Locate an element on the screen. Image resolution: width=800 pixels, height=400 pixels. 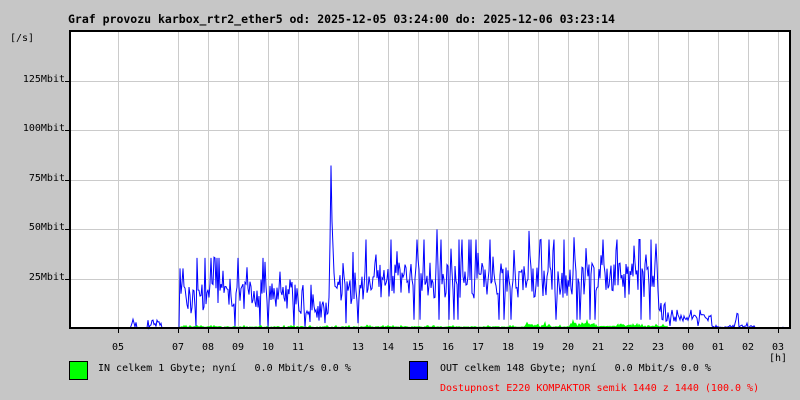
y-tick-label: 50Mbit is located at coordinates (46, 227).